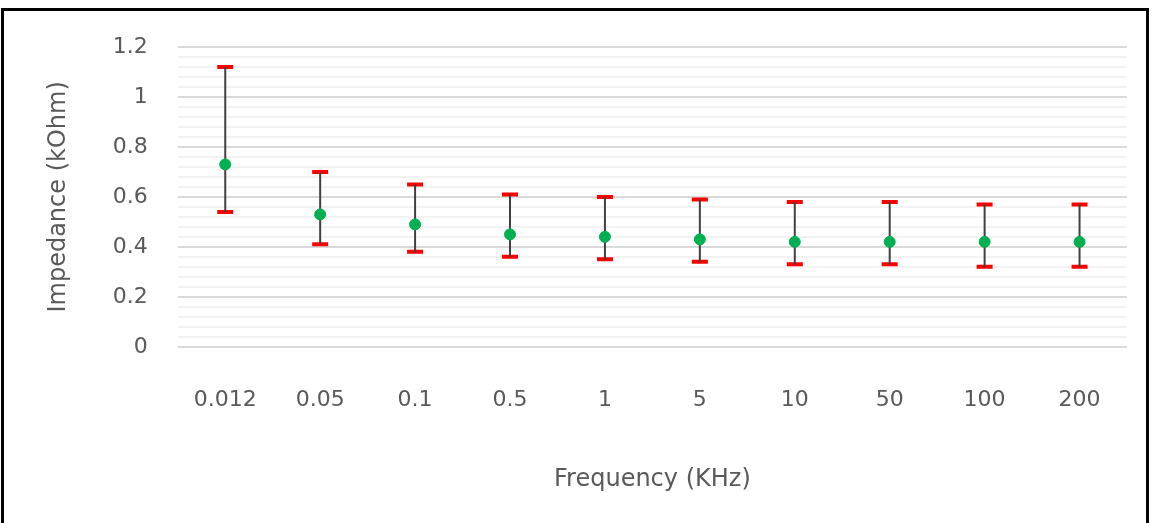 The height and width of the screenshot is (523, 1157). I want to click on y-tick-label: 0.2, so click(130, 295).